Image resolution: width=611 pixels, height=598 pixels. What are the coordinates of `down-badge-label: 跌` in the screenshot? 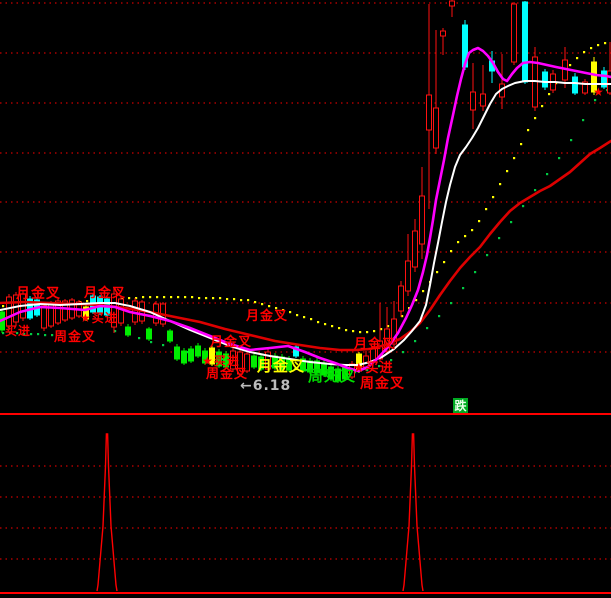 It's located at (460, 405).